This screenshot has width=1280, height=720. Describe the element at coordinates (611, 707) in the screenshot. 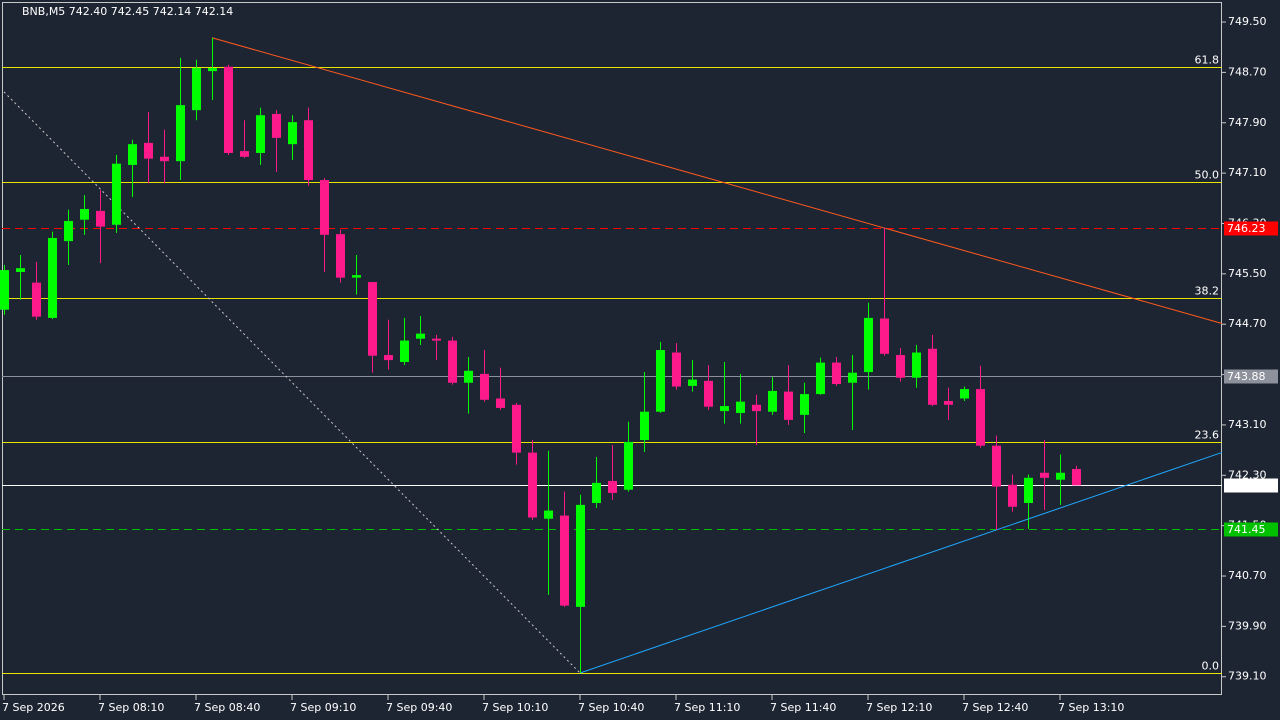

I see `x-tick-label: 7 Sep 10:40` at that location.